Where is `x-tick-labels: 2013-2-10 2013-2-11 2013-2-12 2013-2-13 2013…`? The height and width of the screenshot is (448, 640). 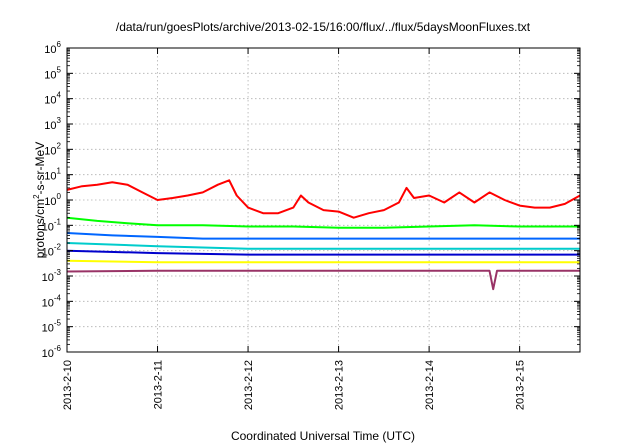
x-tick-labels: 2013-2-10 2013-2-11 2013-2-12 2013-2-13 2013… is located at coordinates (294, 385).